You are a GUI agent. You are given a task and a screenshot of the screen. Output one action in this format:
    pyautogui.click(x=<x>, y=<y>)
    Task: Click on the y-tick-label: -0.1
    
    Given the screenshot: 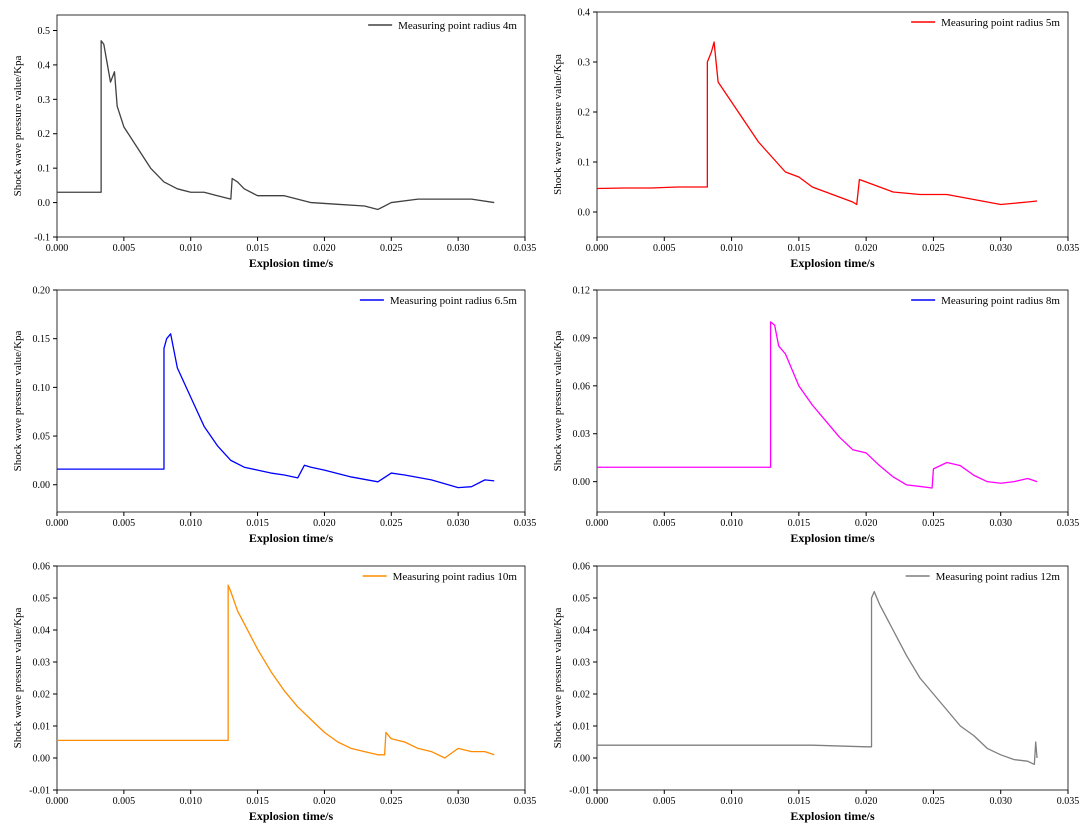 What is the action you would take?
    pyautogui.click(x=42, y=238)
    